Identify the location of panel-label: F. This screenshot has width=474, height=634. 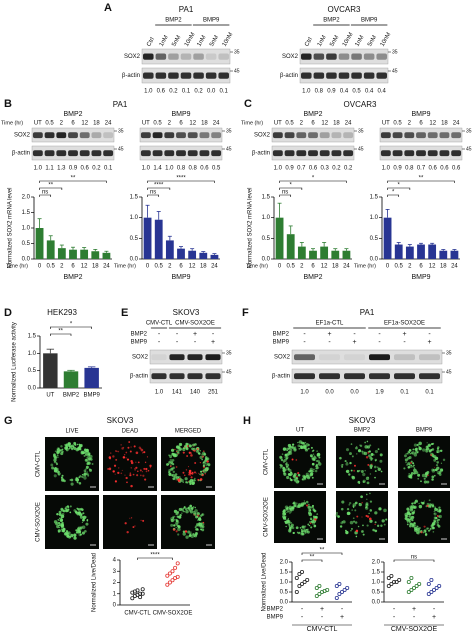
(245, 313).